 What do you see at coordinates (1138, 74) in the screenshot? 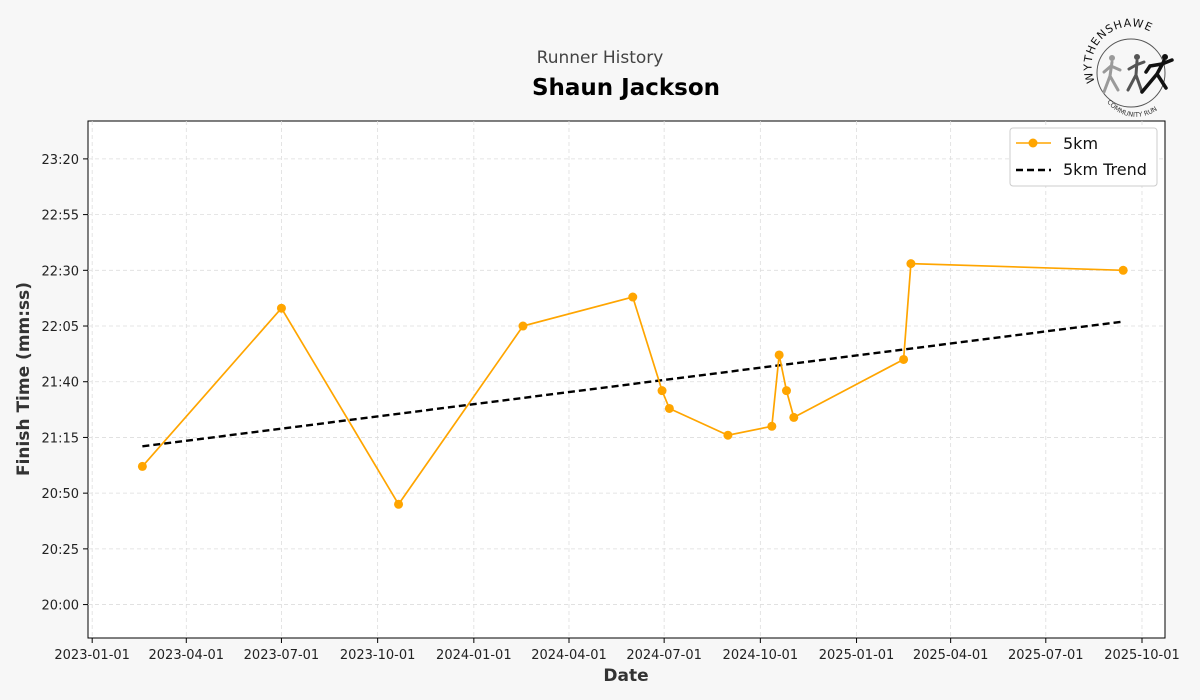
I see `runner-silhouettes-icon` at bounding box center [1138, 74].